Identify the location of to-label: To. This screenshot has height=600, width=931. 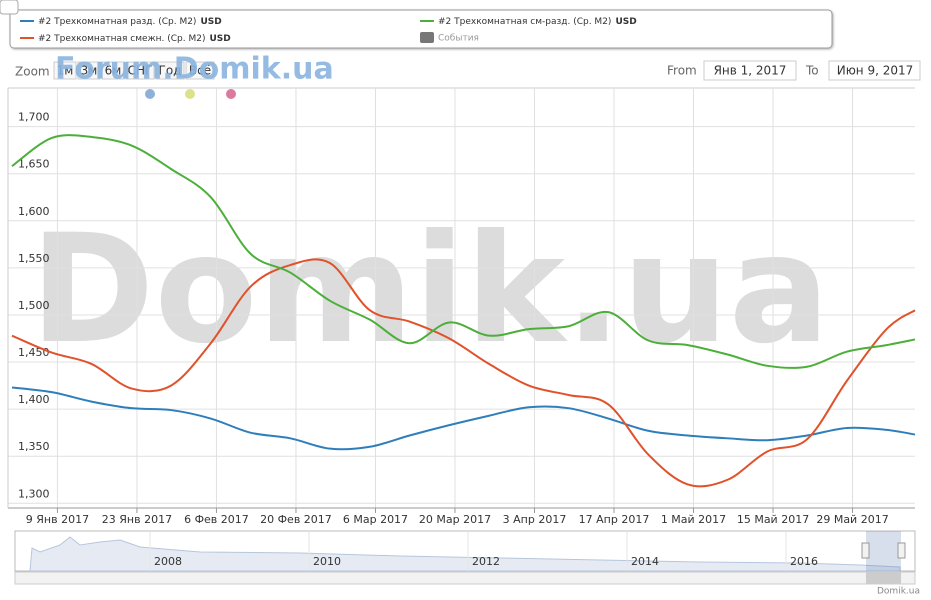
(812, 71).